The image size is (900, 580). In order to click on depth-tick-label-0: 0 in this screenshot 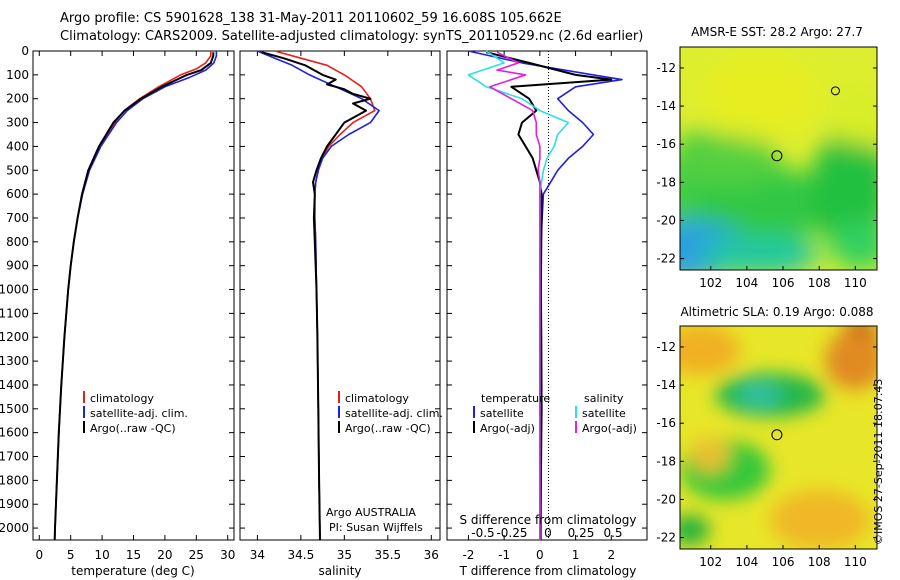, I will do `click(25, 51)`.